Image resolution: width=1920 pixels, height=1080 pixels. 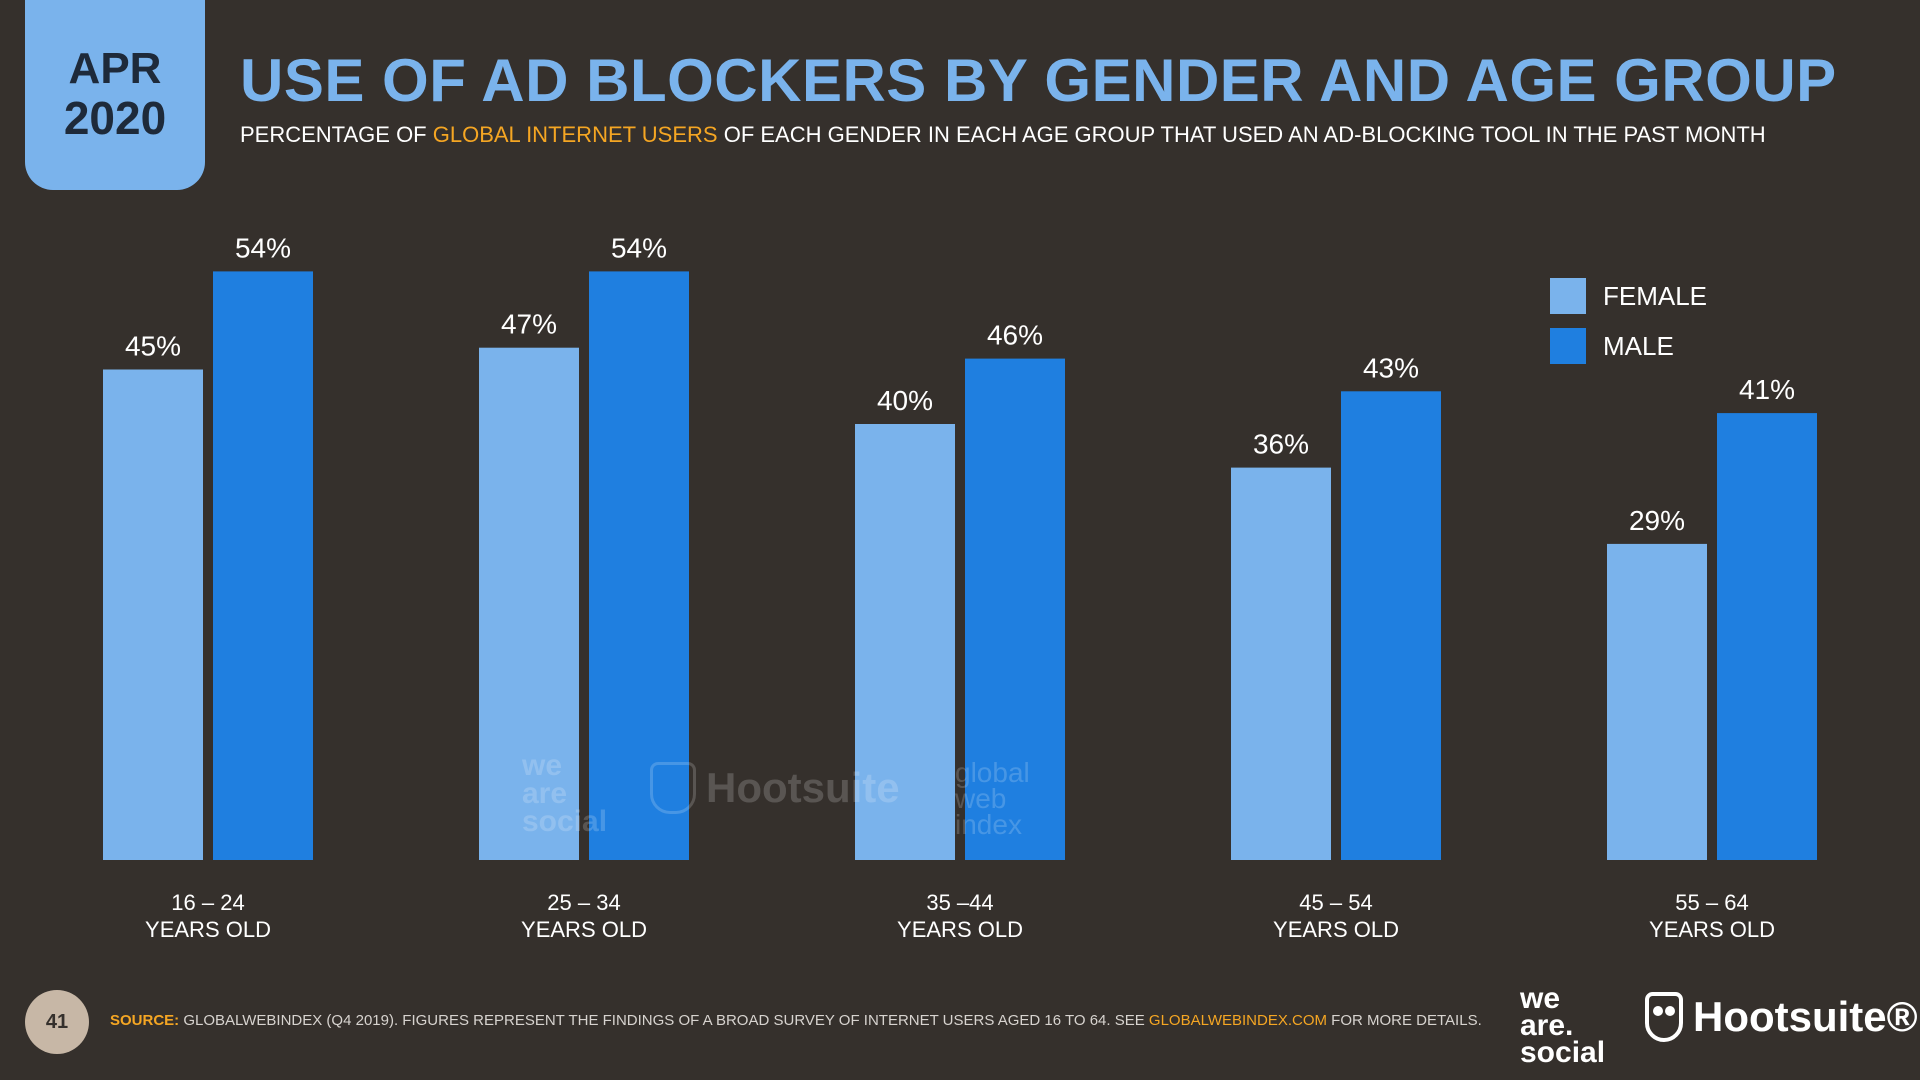 I want to click on wm-hootsuite-text: Hootsuite, so click(x=803, y=787).